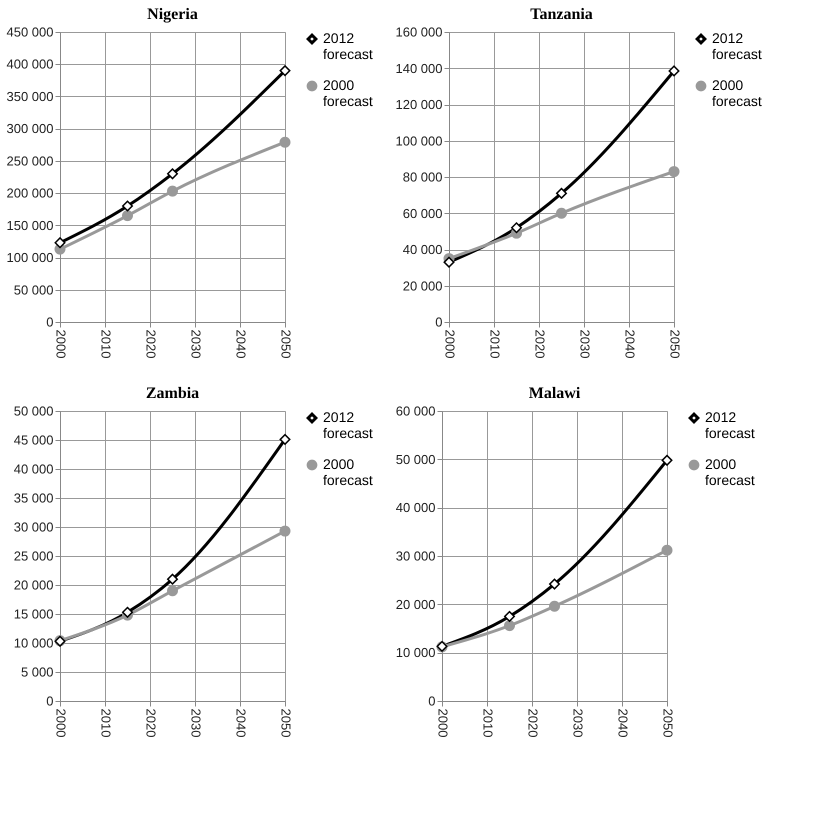  I want to click on y-tick-label: 15 000, so click(34, 614).